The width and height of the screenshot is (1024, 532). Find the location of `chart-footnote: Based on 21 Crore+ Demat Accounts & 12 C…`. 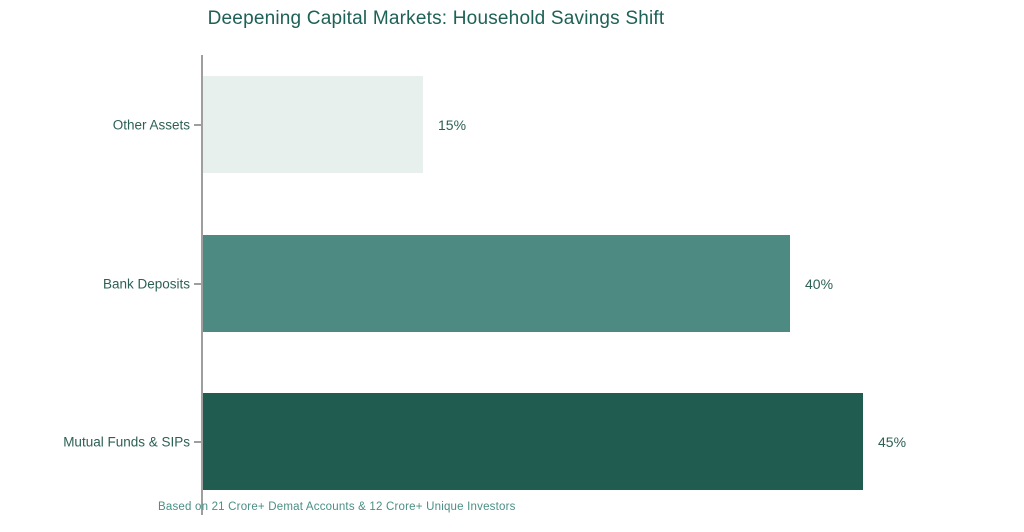

chart-footnote: Based on 21 Crore+ Demat Accounts & 12 C… is located at coordinates (337, 507).